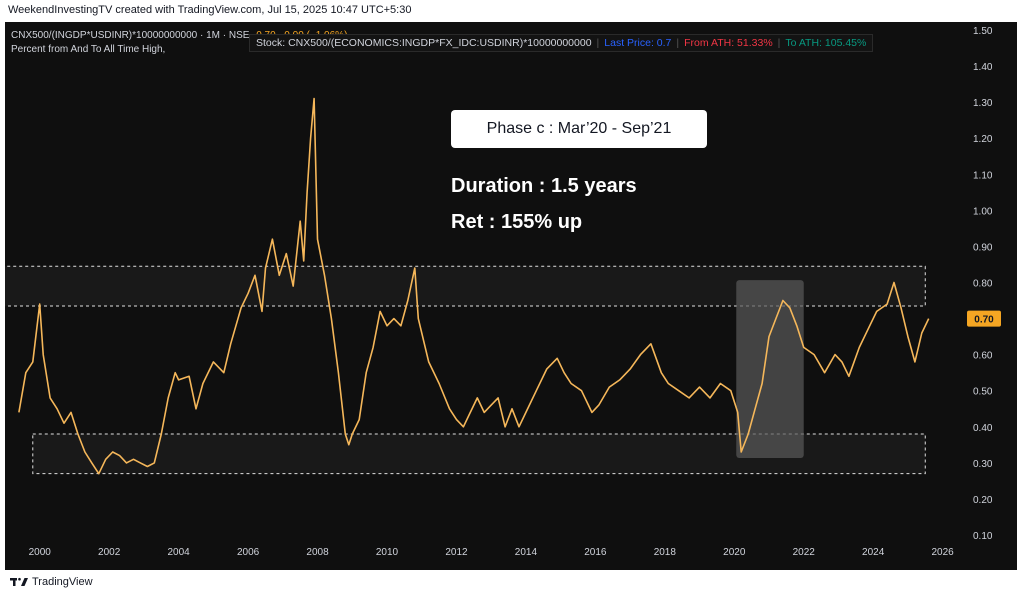 Image resolution: width=1024 pixels, height=598 pixels. Describe the element at coordinates (983, 428) in the screenshot. I see `y-tick-label: 0.40` at that location.